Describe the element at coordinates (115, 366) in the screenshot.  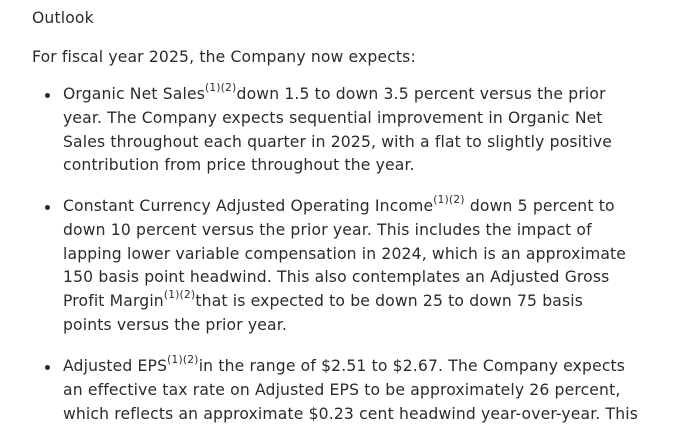
I see `text-run: Adjusted EPS` at that location.